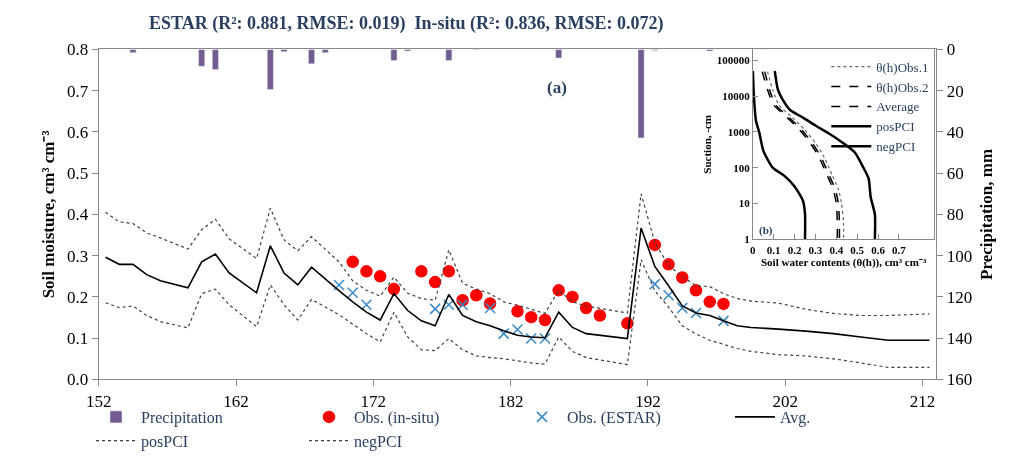 Image resolution: width=1021 pixels, height=468 pixels. I want to click on x-tick-label: 0.4, so click(836, 249).